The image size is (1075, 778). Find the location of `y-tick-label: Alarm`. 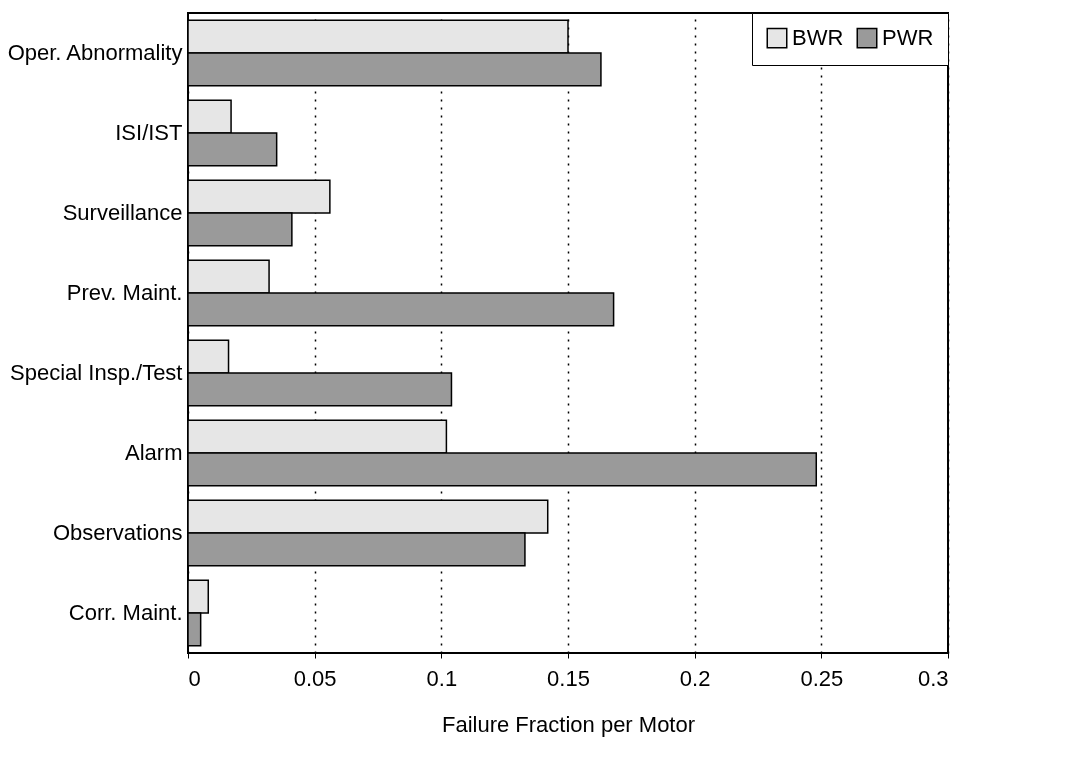

y-tick-label: Alarm is located at coordinates (154, 452).